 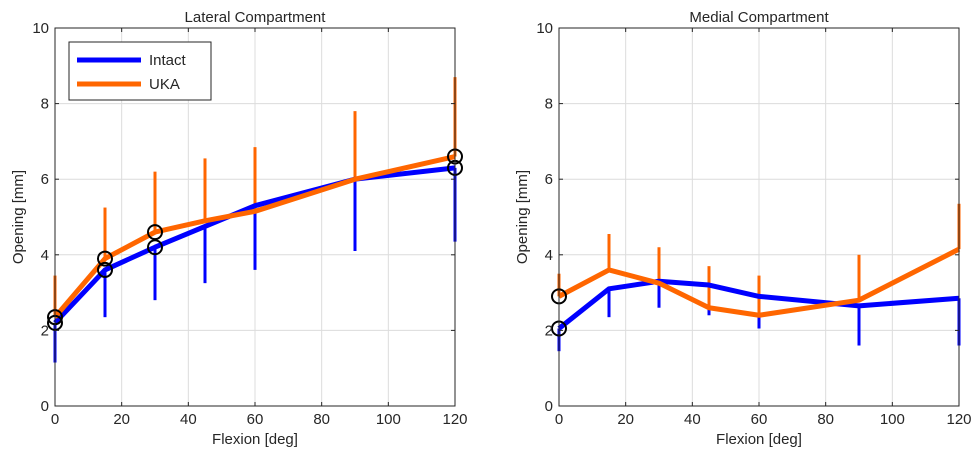 I want to click on chart-1-y-tick-label: 0, so click(x=45, y=406).